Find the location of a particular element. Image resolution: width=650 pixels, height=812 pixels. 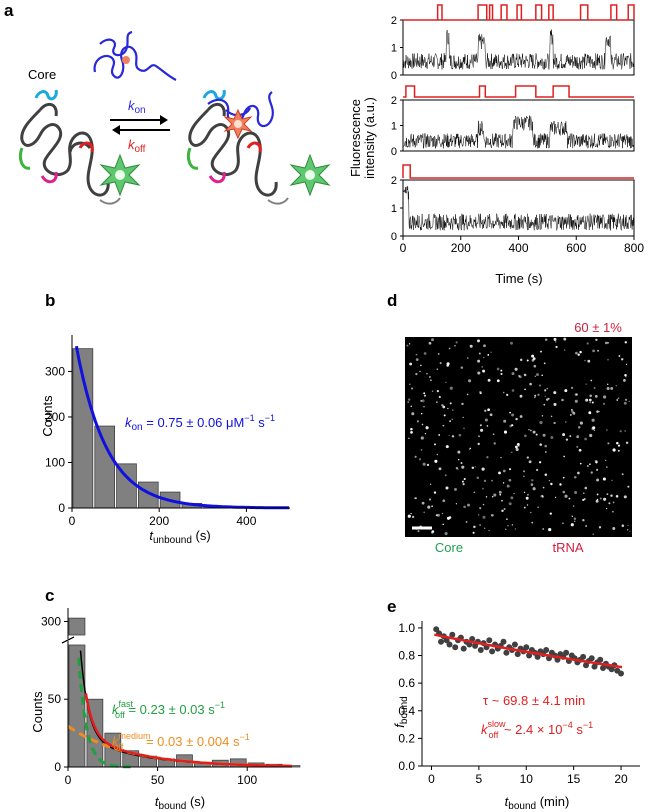

c-ytick-label: 300 is located at coordinates (51, 622).